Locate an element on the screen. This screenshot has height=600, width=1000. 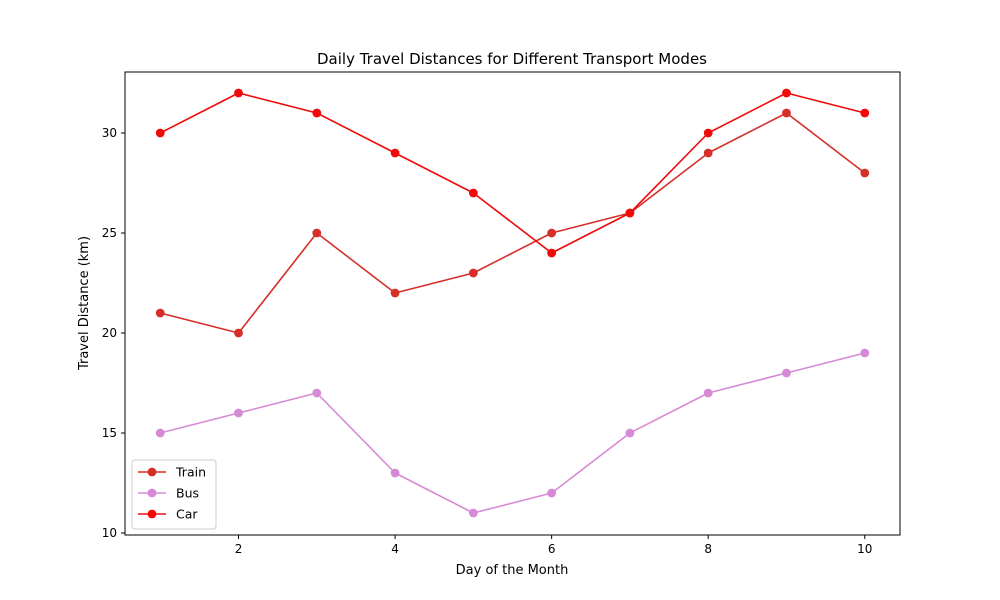
y-tick-label: 25 is located at coordinates (109, 233).